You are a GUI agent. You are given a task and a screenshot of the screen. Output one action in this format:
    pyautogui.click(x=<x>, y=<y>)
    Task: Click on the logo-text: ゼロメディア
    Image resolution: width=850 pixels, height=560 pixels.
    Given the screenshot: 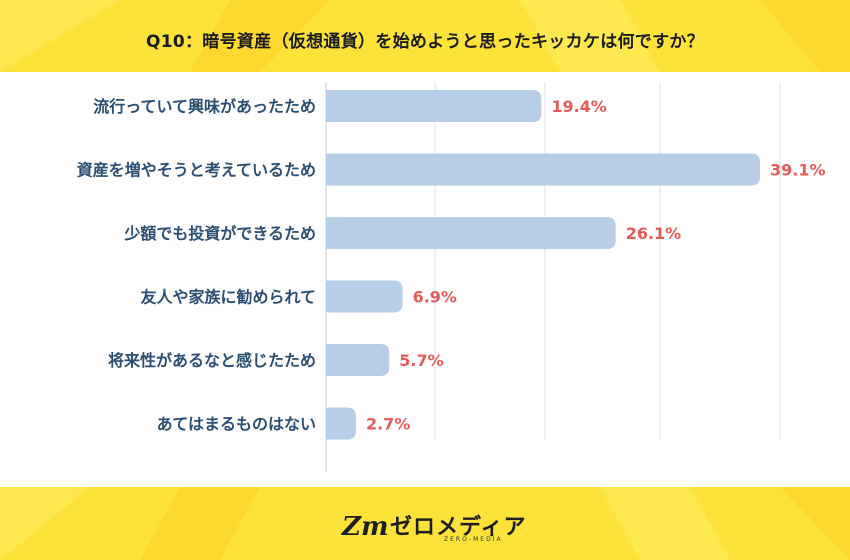 What is the action you would take?
    pyautogui.click(x=458, y=527)
    